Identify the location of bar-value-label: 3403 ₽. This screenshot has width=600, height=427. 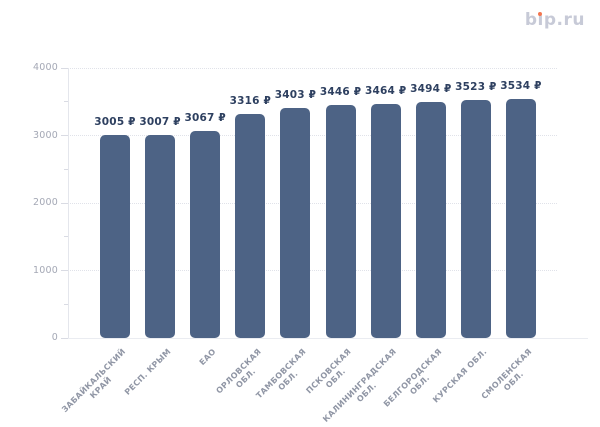
(295, 95).